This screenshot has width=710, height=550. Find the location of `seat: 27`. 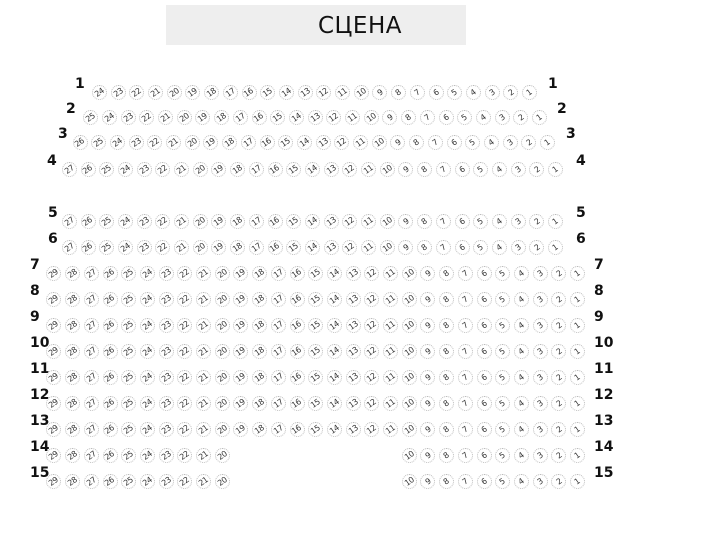

seat: 27 is located at coordinates (91, 455).